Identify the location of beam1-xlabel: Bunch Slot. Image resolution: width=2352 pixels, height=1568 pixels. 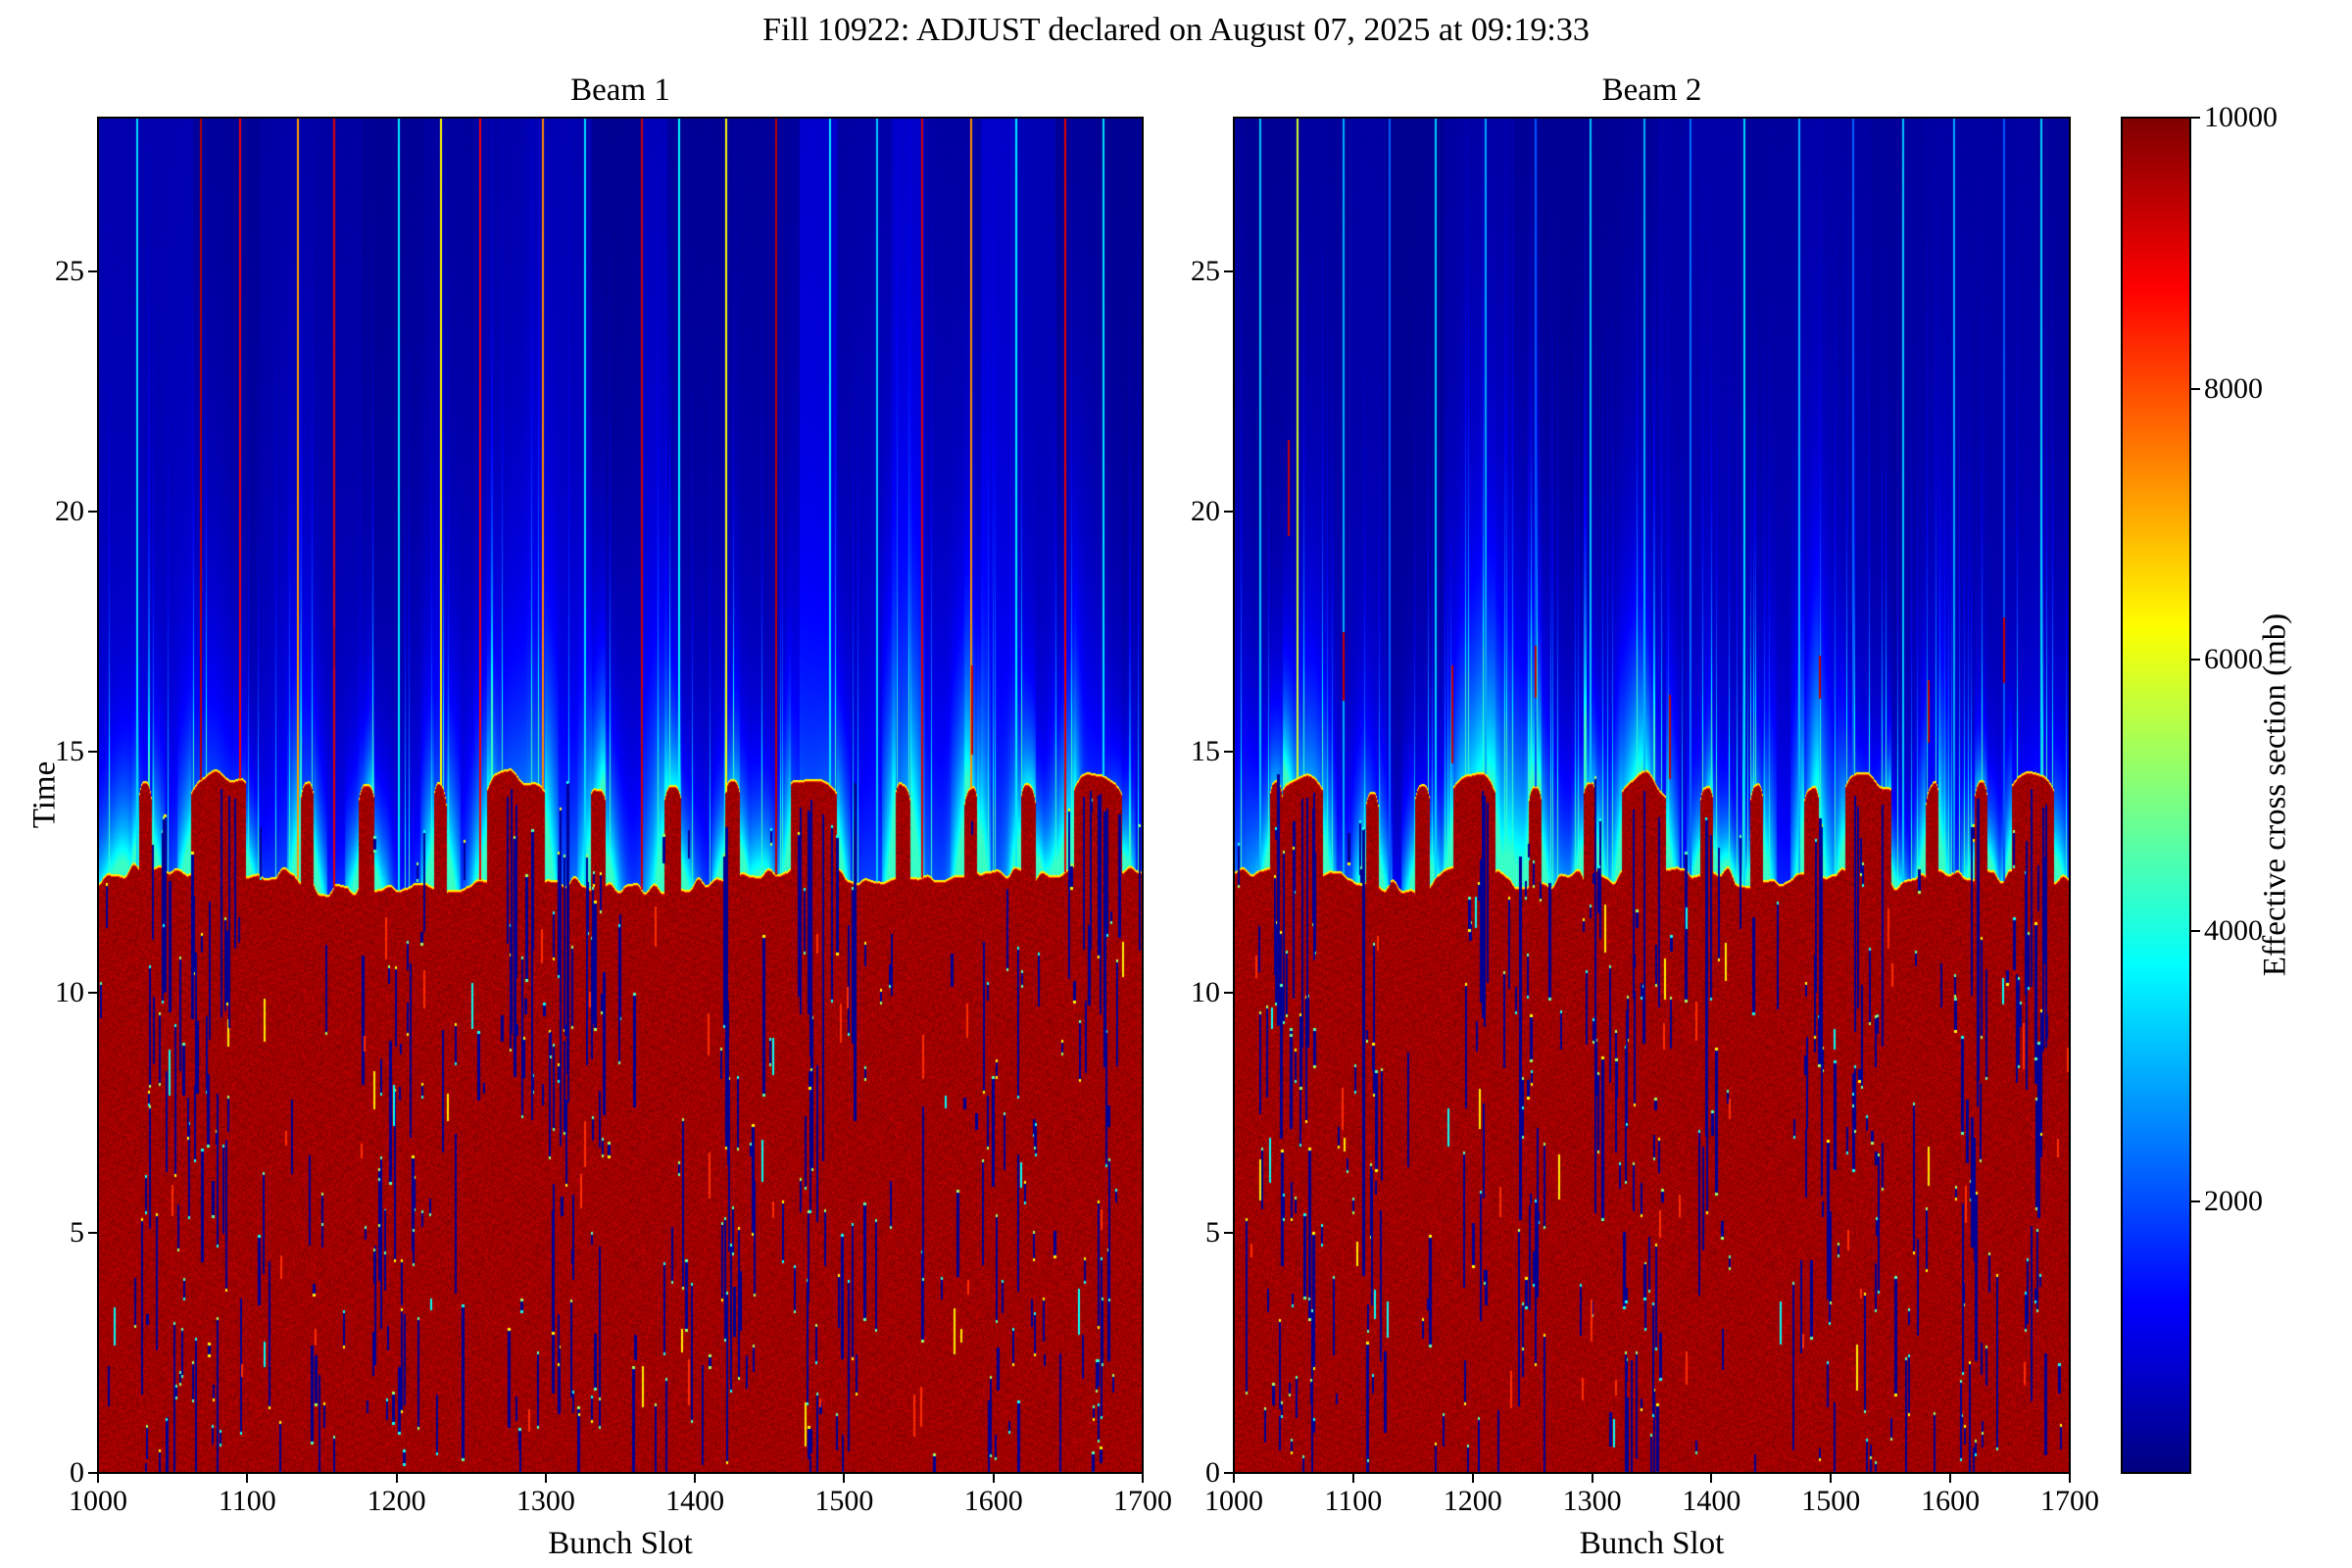
(620, 1543).